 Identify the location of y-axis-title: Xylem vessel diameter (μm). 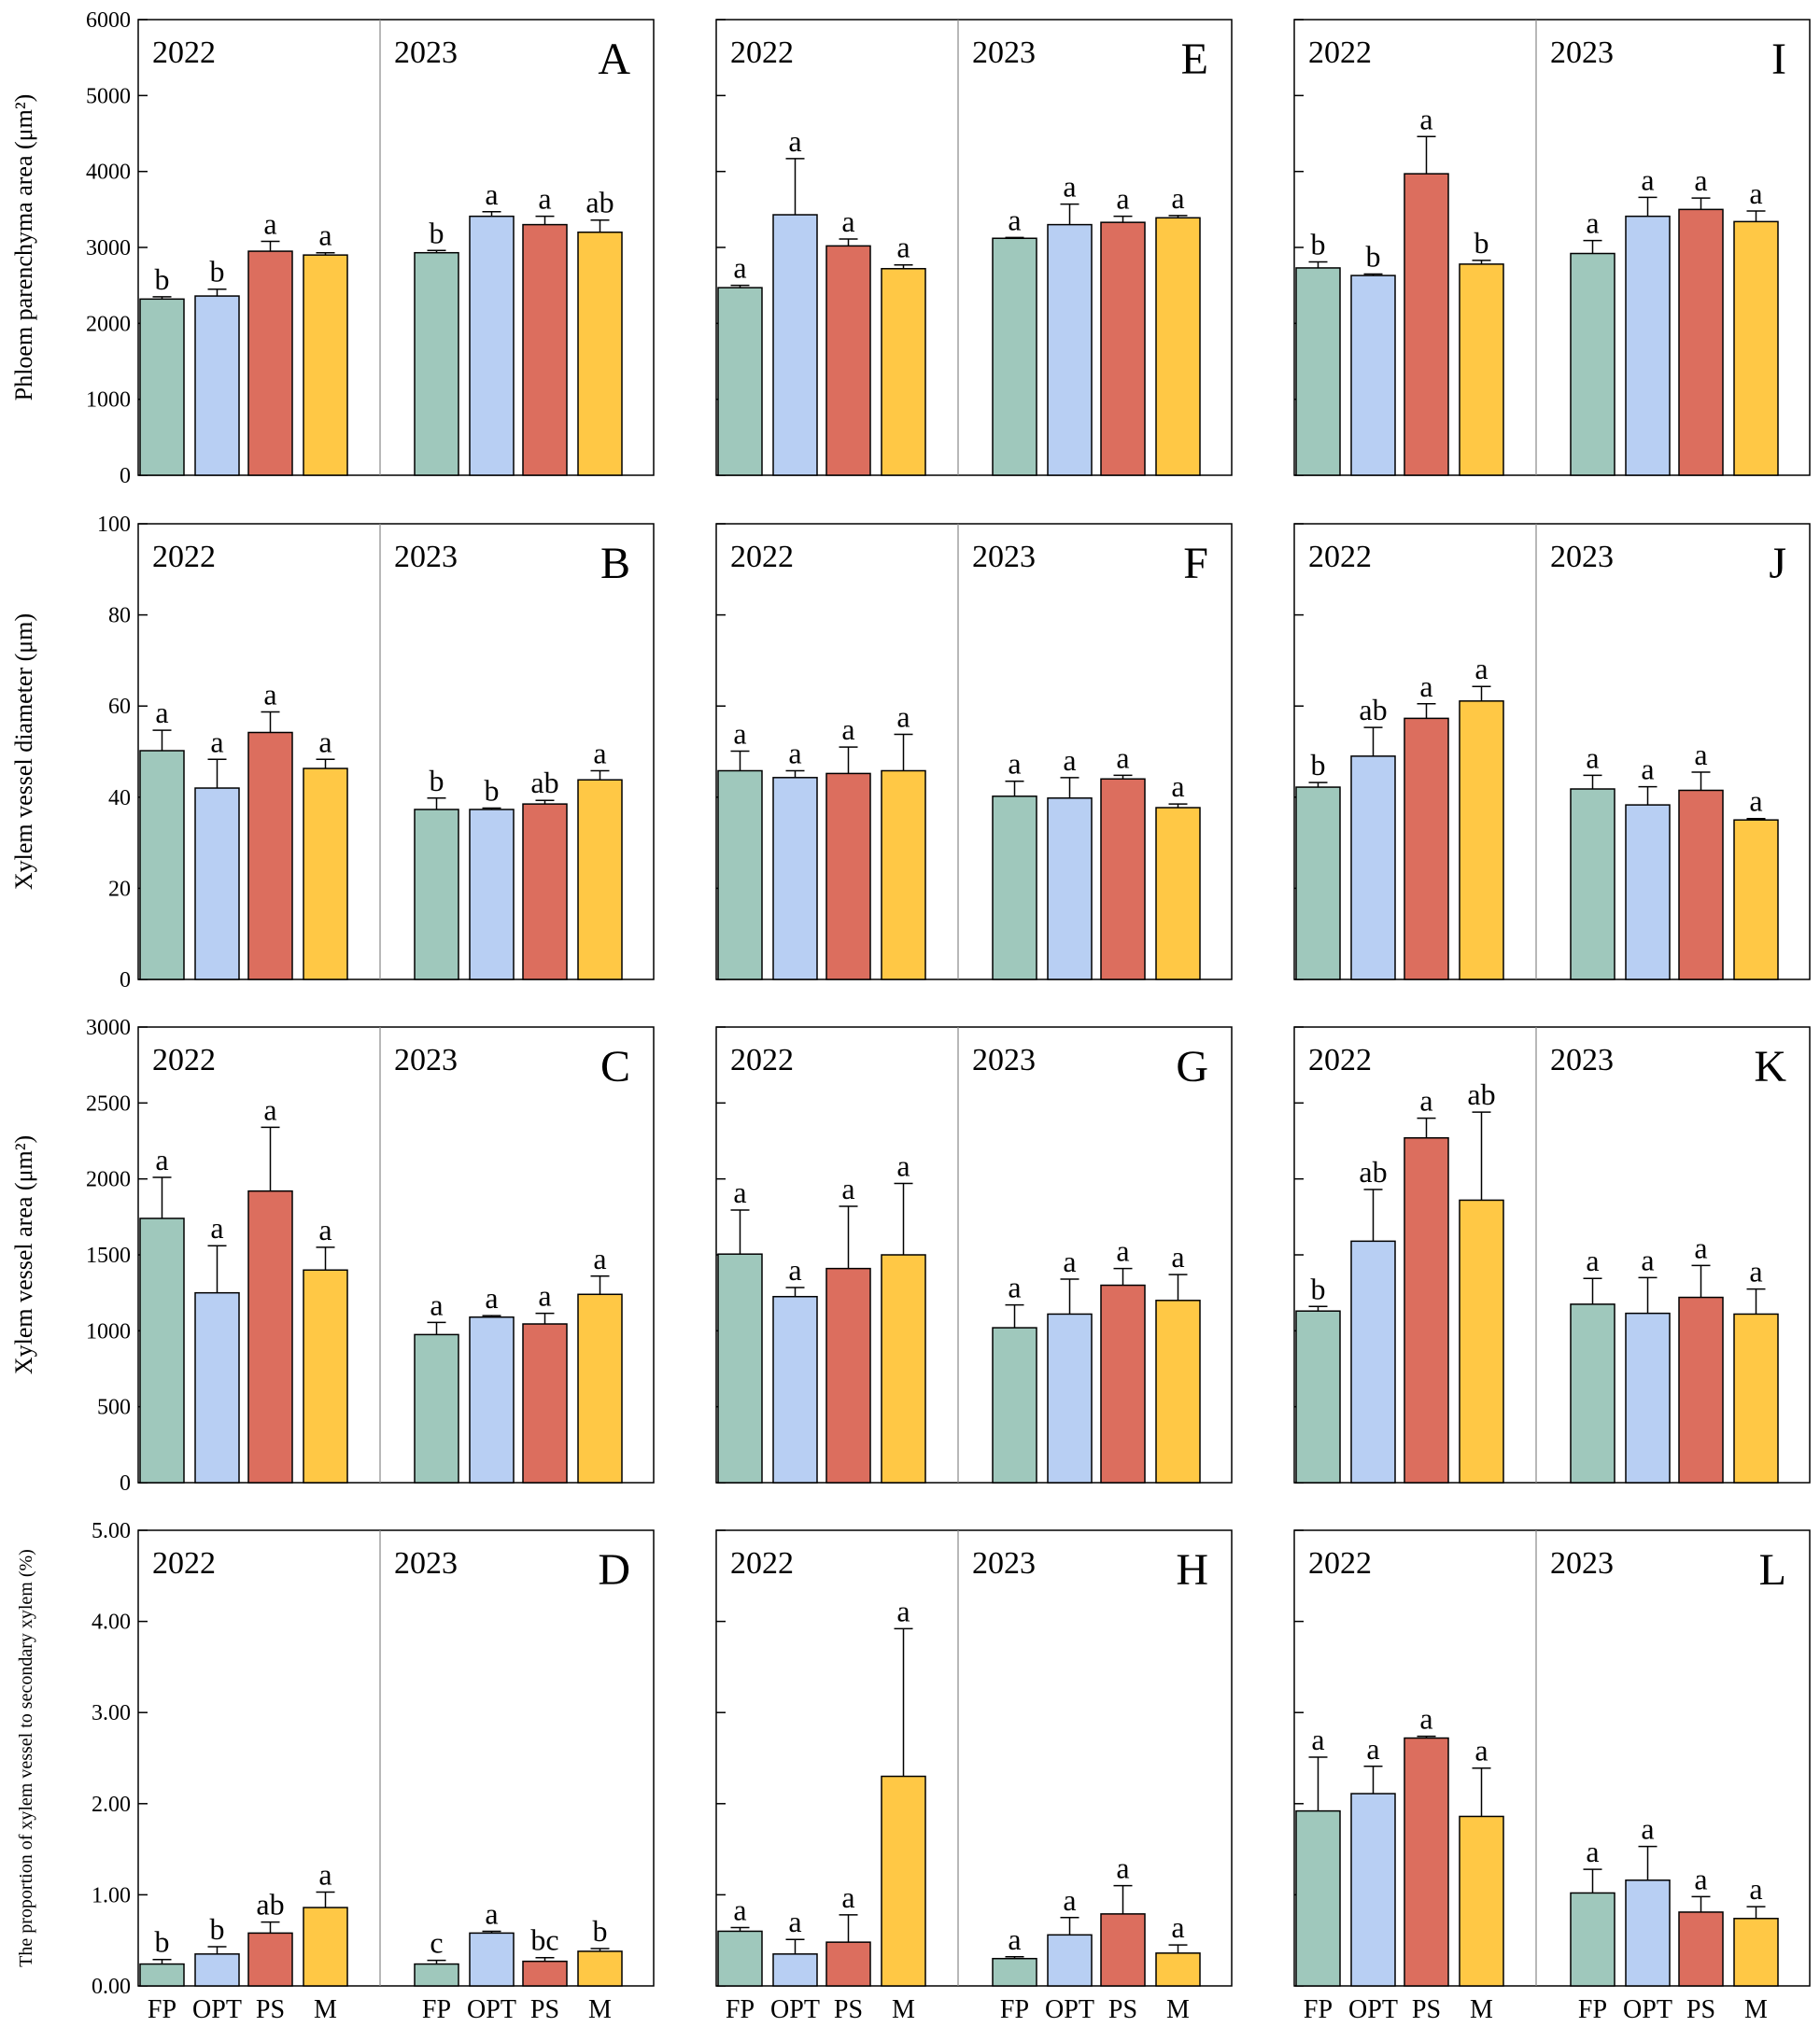
(23, 751).